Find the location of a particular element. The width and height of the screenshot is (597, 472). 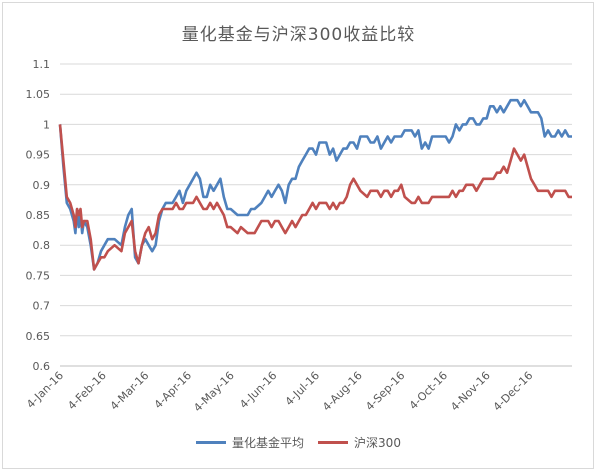

legend-item-fund: 量化基金平均 is located at coordinates (250, 442).